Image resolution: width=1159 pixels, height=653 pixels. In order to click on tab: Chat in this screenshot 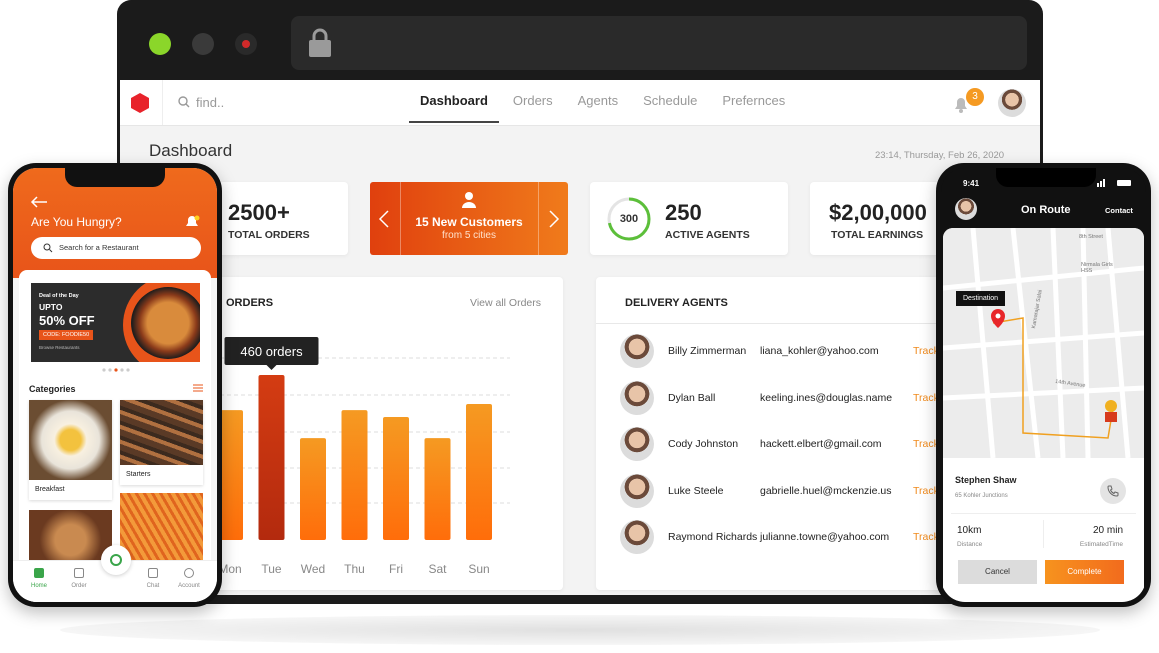, I will do `click(153, 583)`.